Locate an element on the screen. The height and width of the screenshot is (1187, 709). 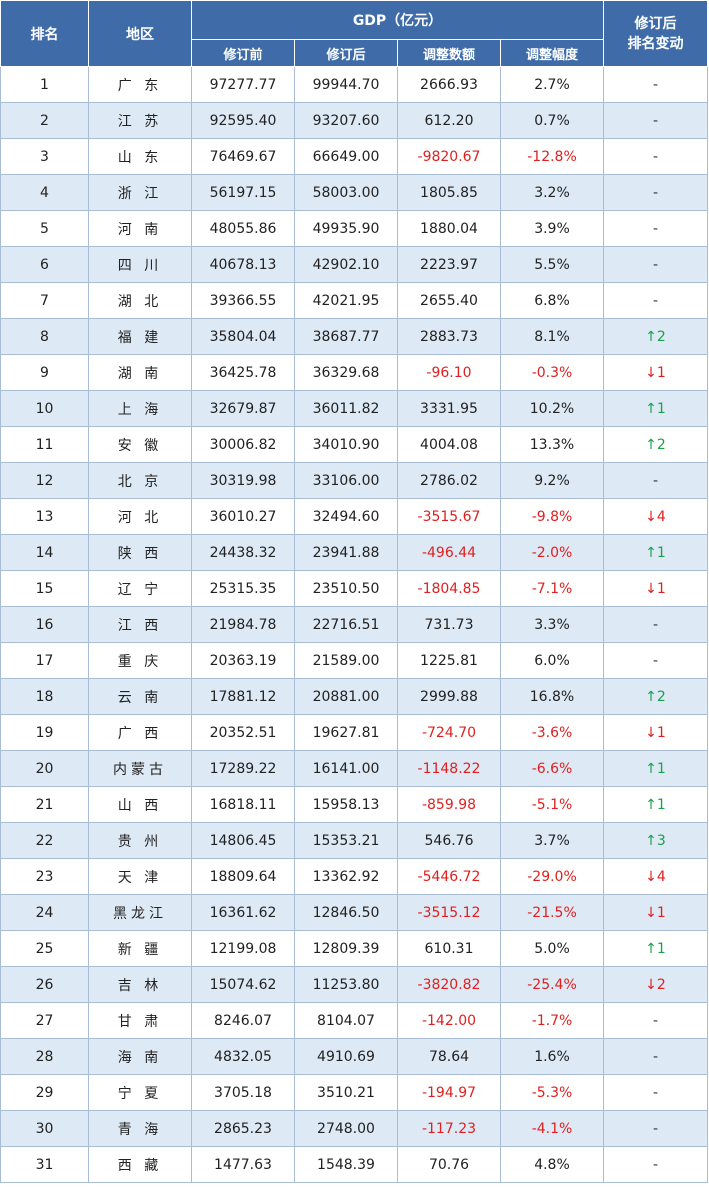
cell-adjust-pct: 3.9% is located at coordinates (552, 228).